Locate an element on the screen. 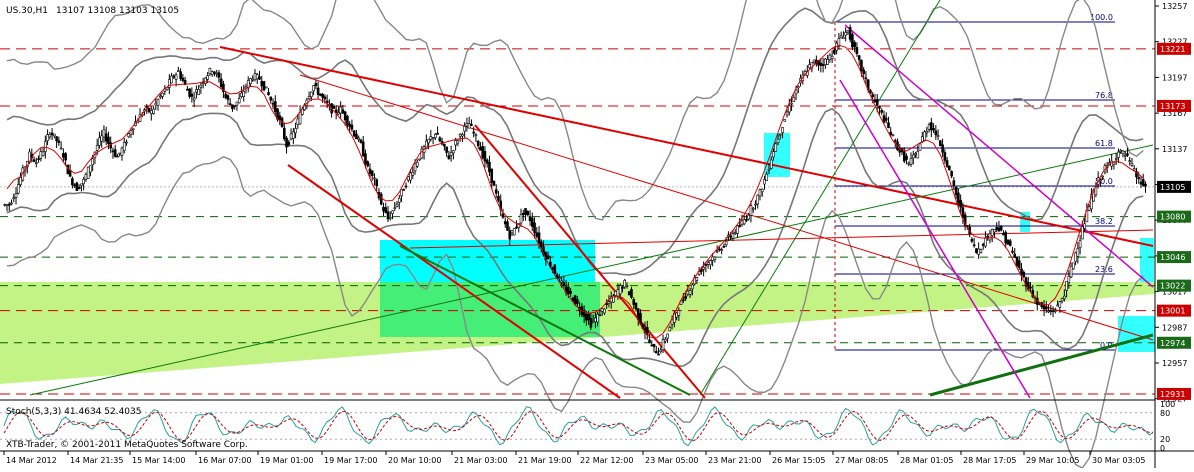 This screenshot has width=1194, height=472. y-tick-label: 13017 is located at coordinates (1174, 292).